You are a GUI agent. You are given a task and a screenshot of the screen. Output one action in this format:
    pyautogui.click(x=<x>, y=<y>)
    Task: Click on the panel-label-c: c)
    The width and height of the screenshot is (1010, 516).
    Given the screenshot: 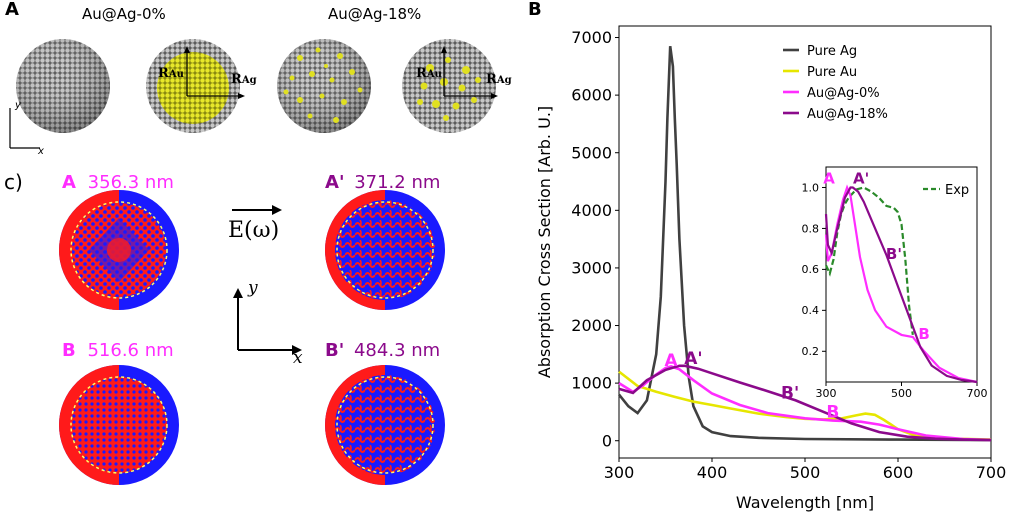 What is the action you would take?
    pyautogui.click(x=13, y=182)
    